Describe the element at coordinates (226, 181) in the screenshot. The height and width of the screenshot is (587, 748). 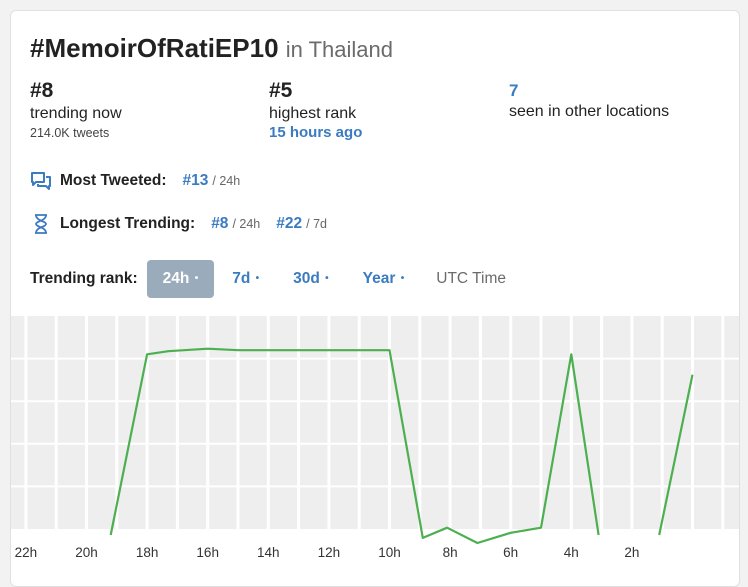
I see `most-tweeted-period: / 24h` at that location.